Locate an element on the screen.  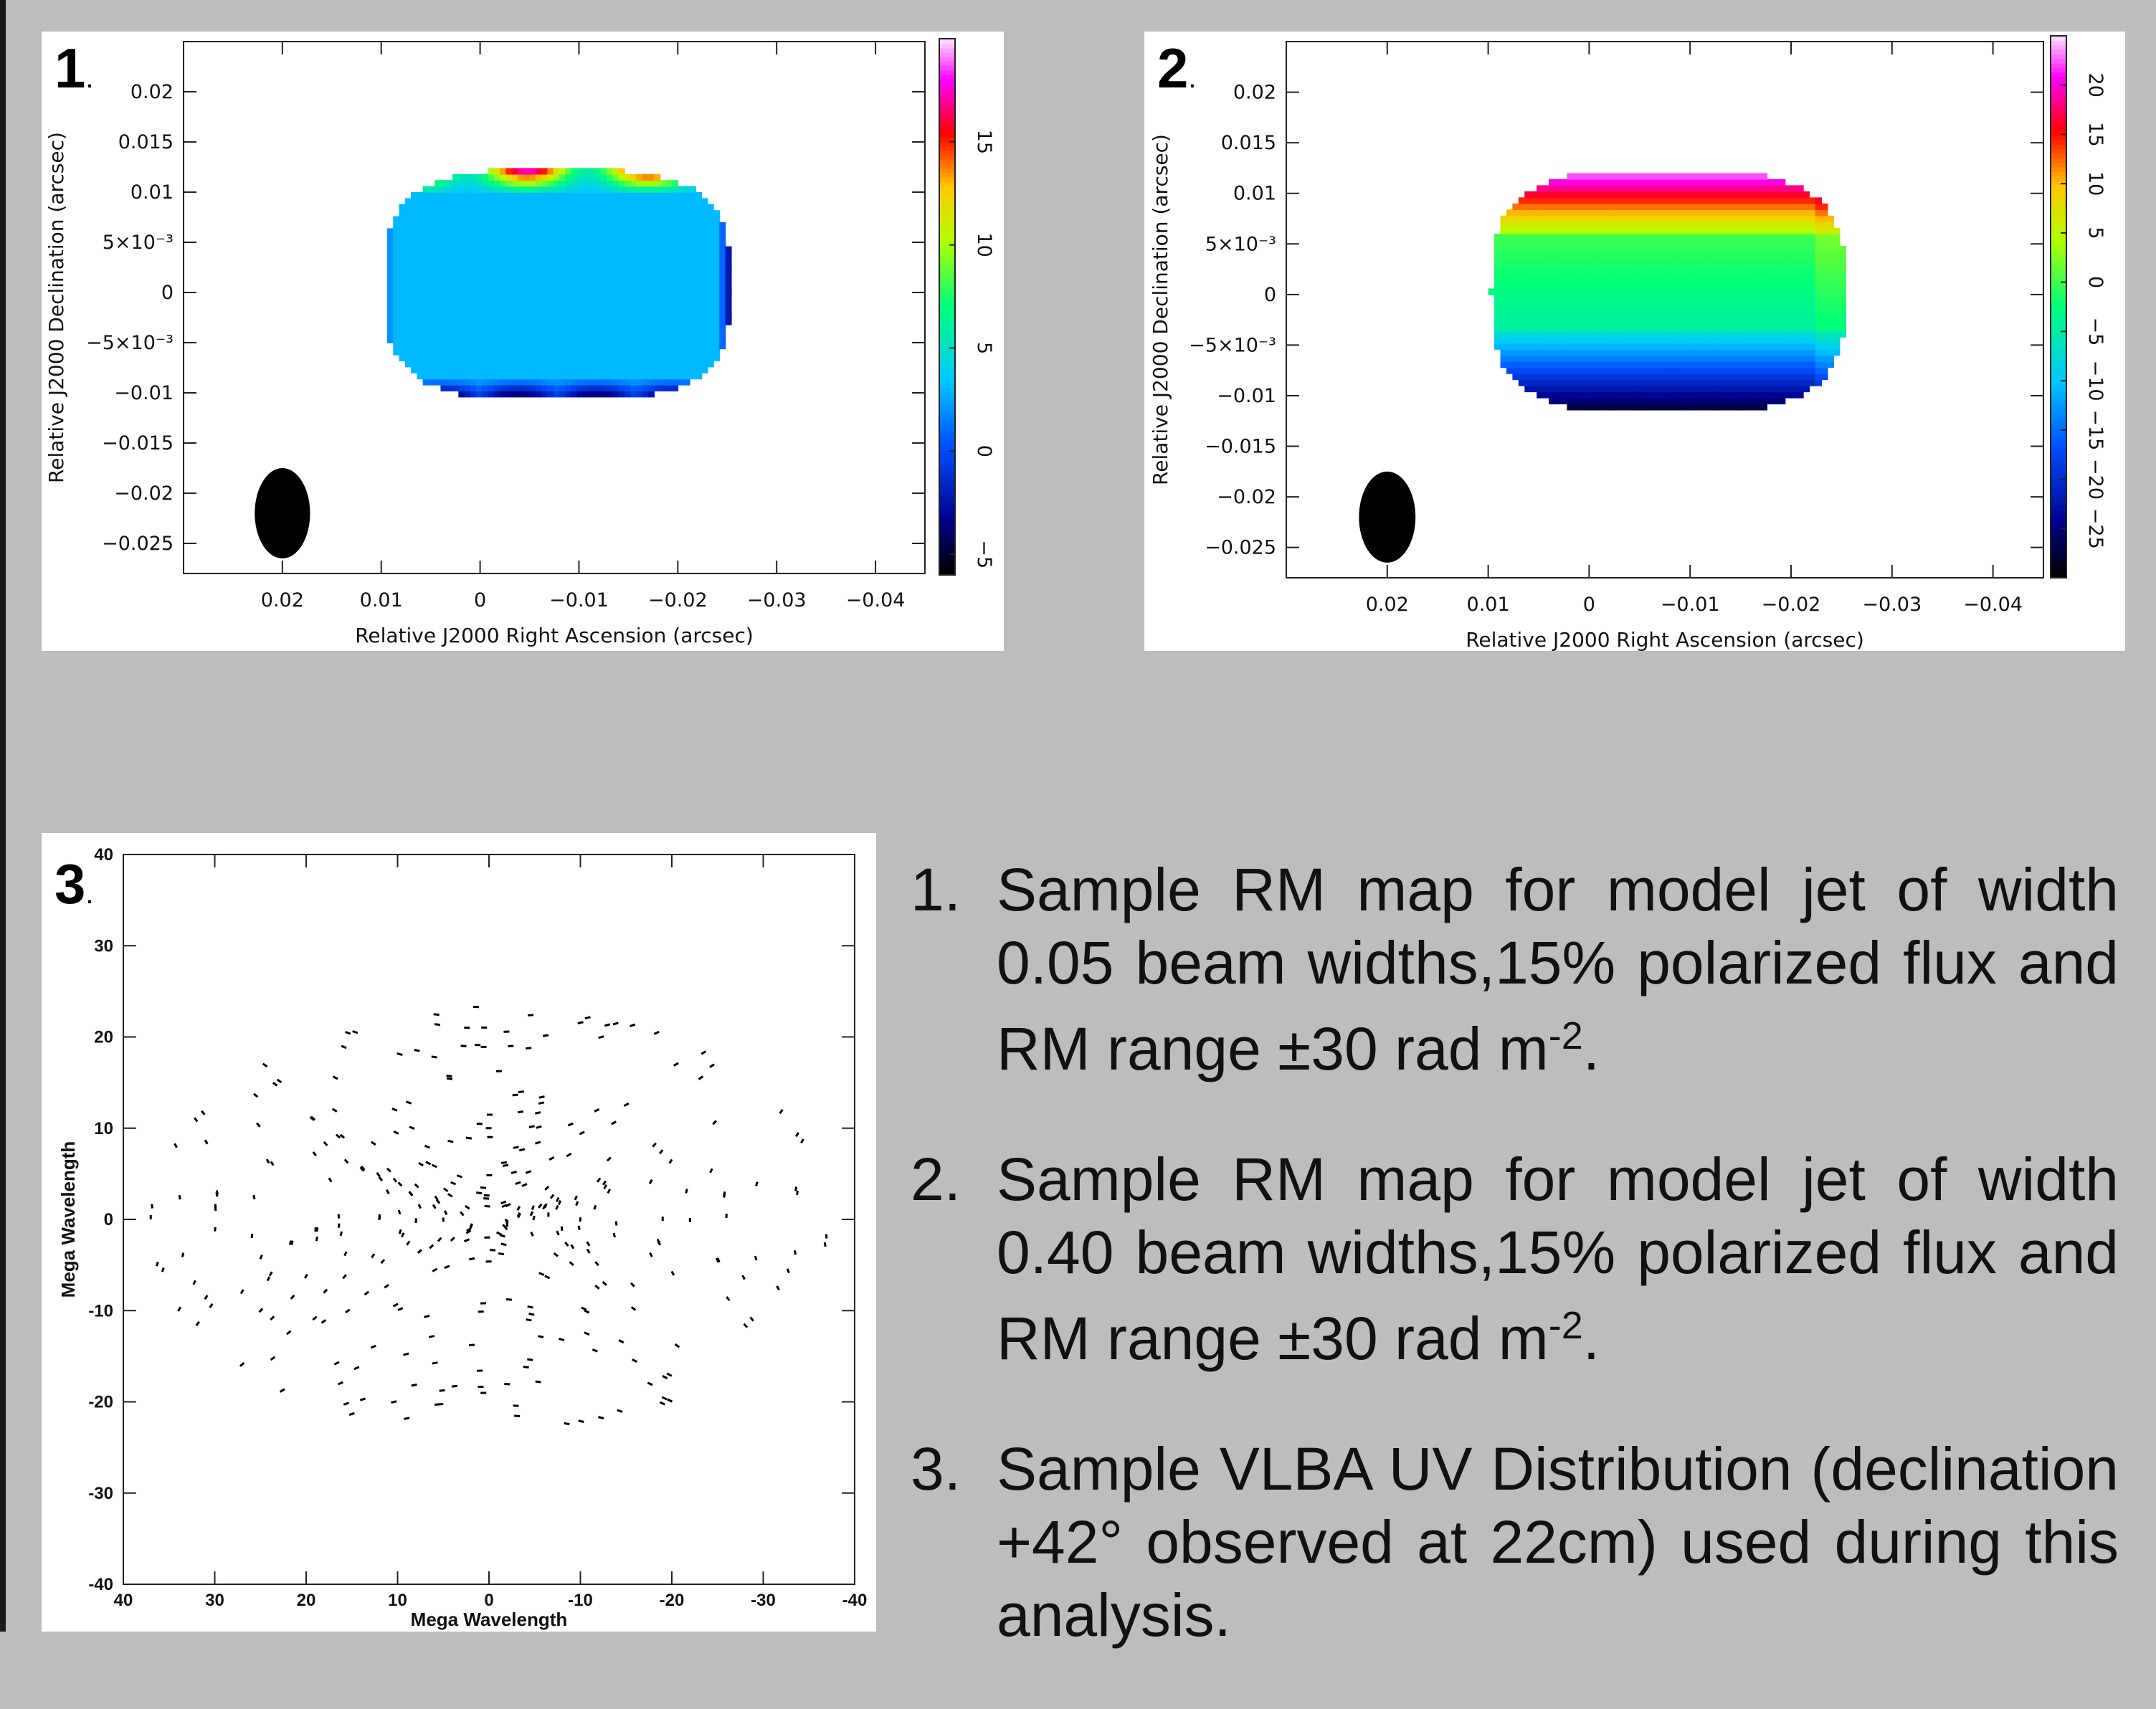
rm-heatmap is located at coordinates (560, 282).